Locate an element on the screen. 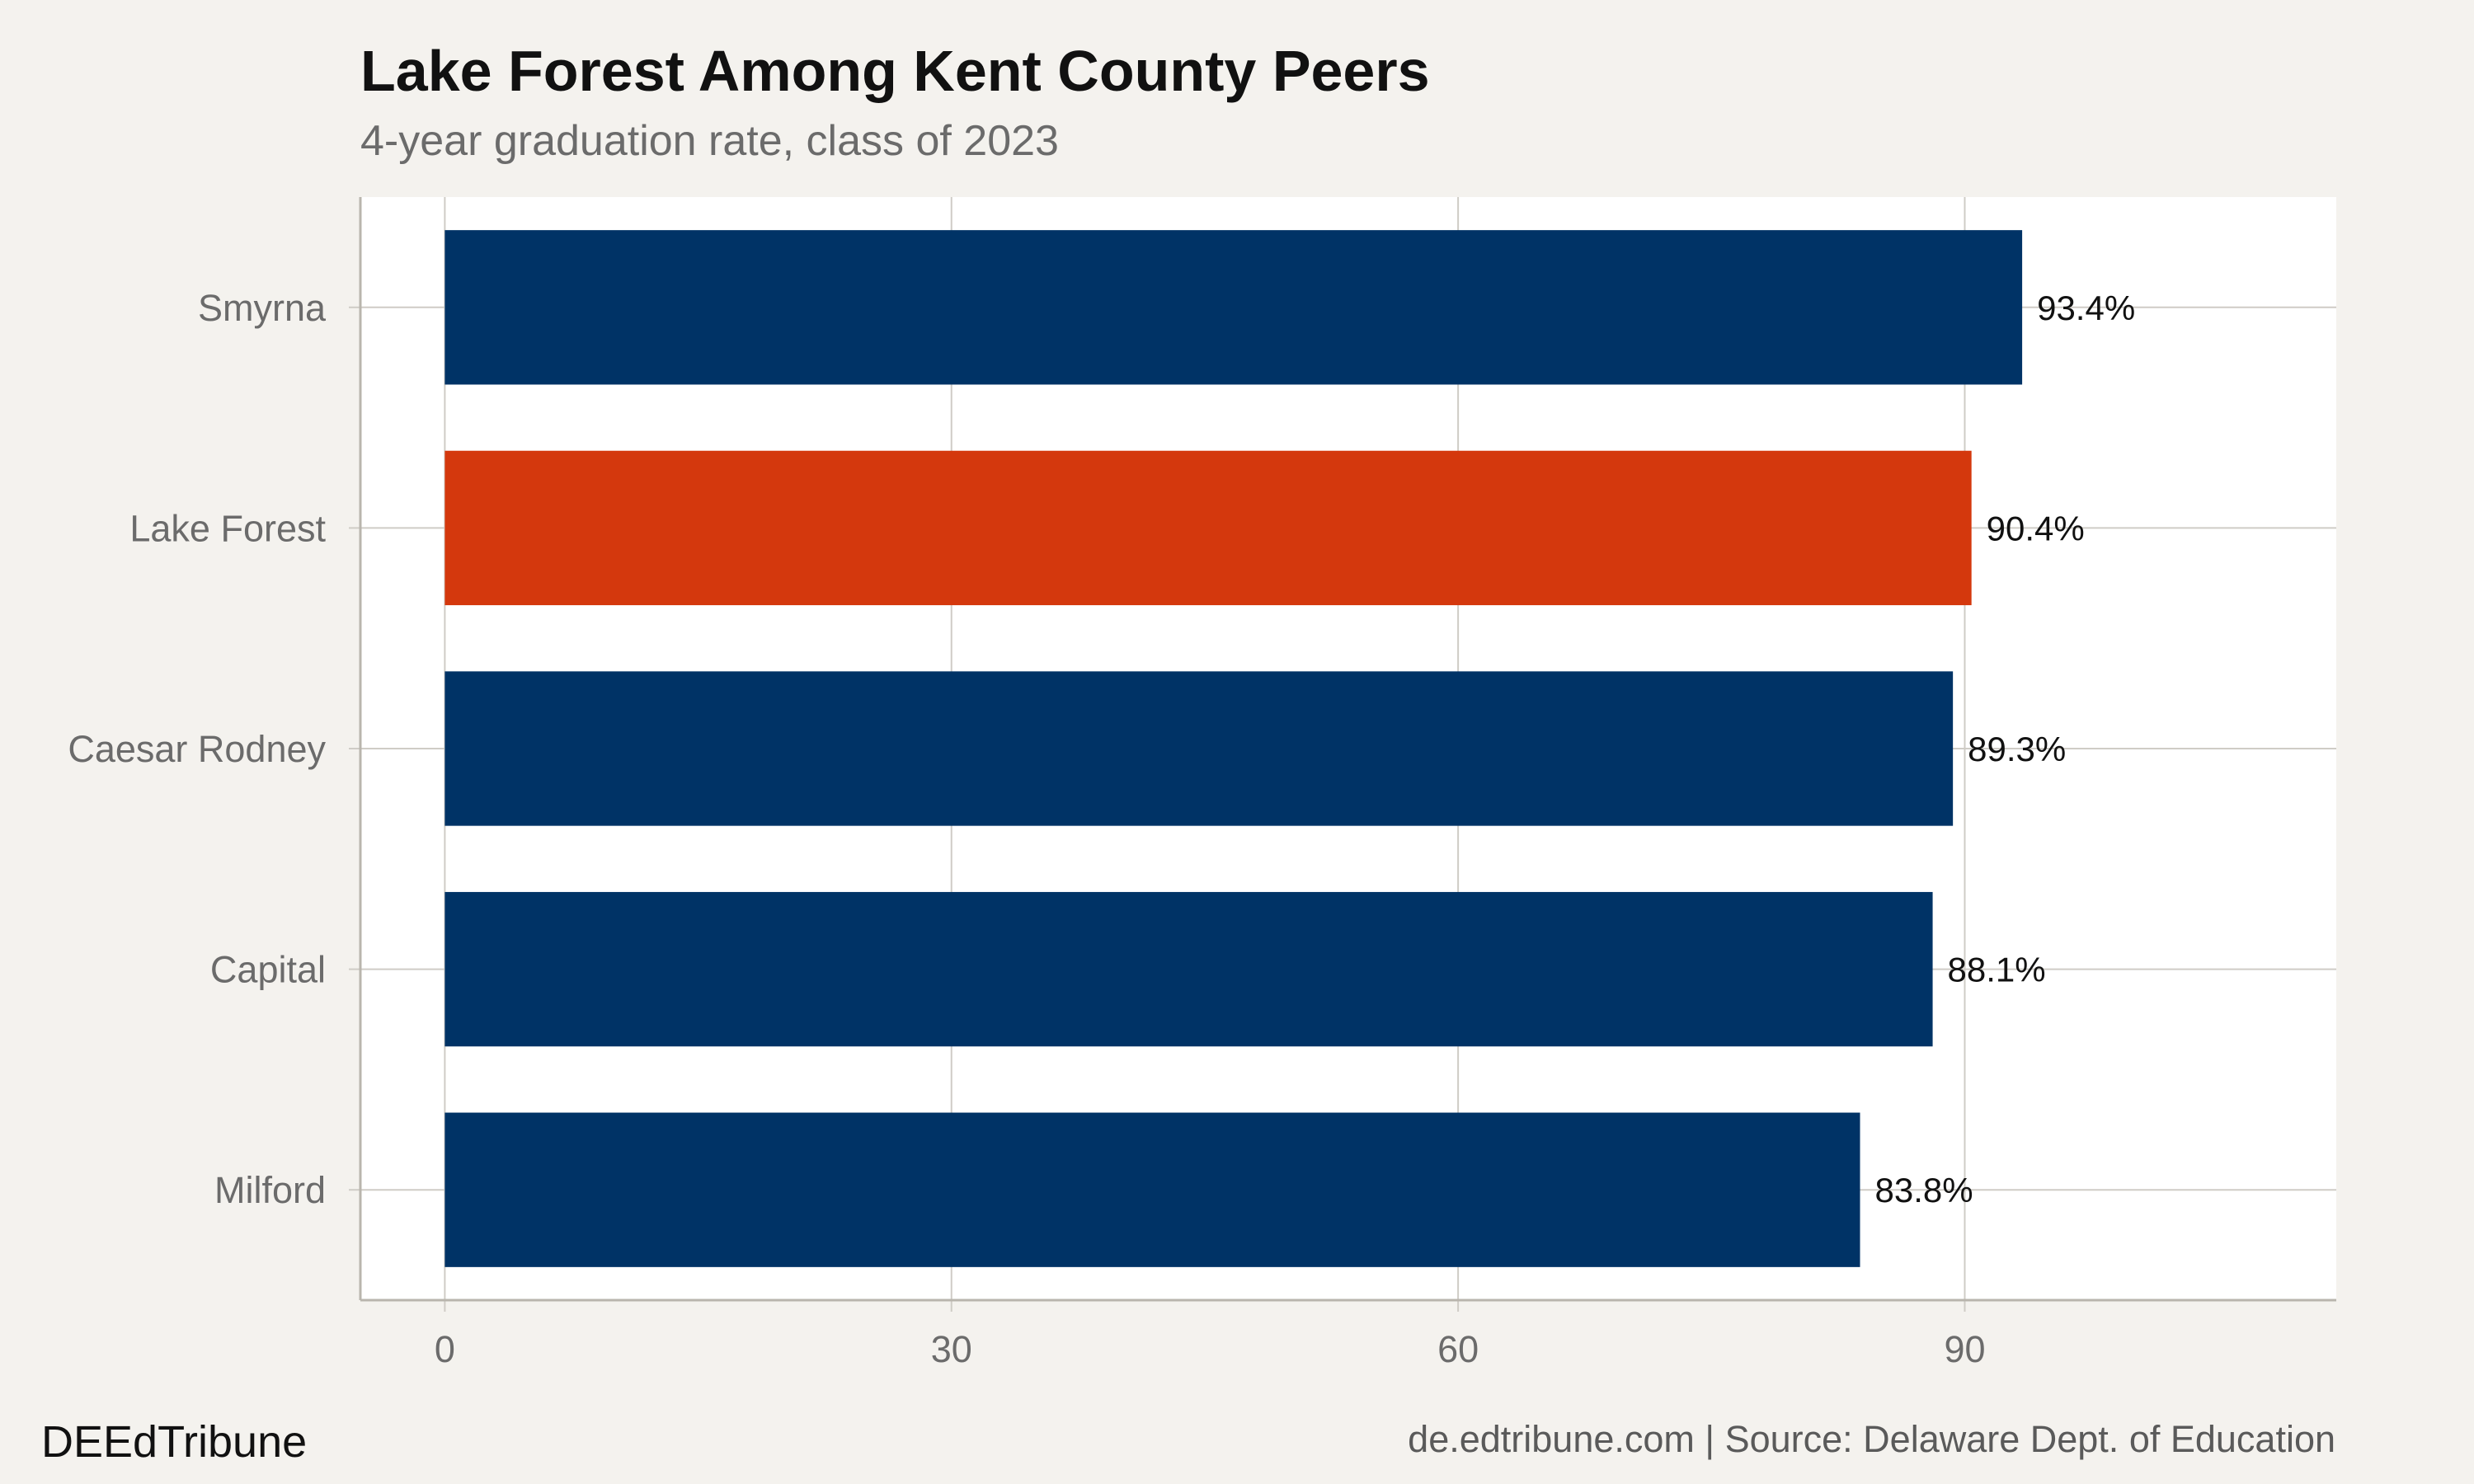 The height and width of the screenshot is (1484, 2474). x-tick-label: 90 is located at coordinates (1964, 1349).